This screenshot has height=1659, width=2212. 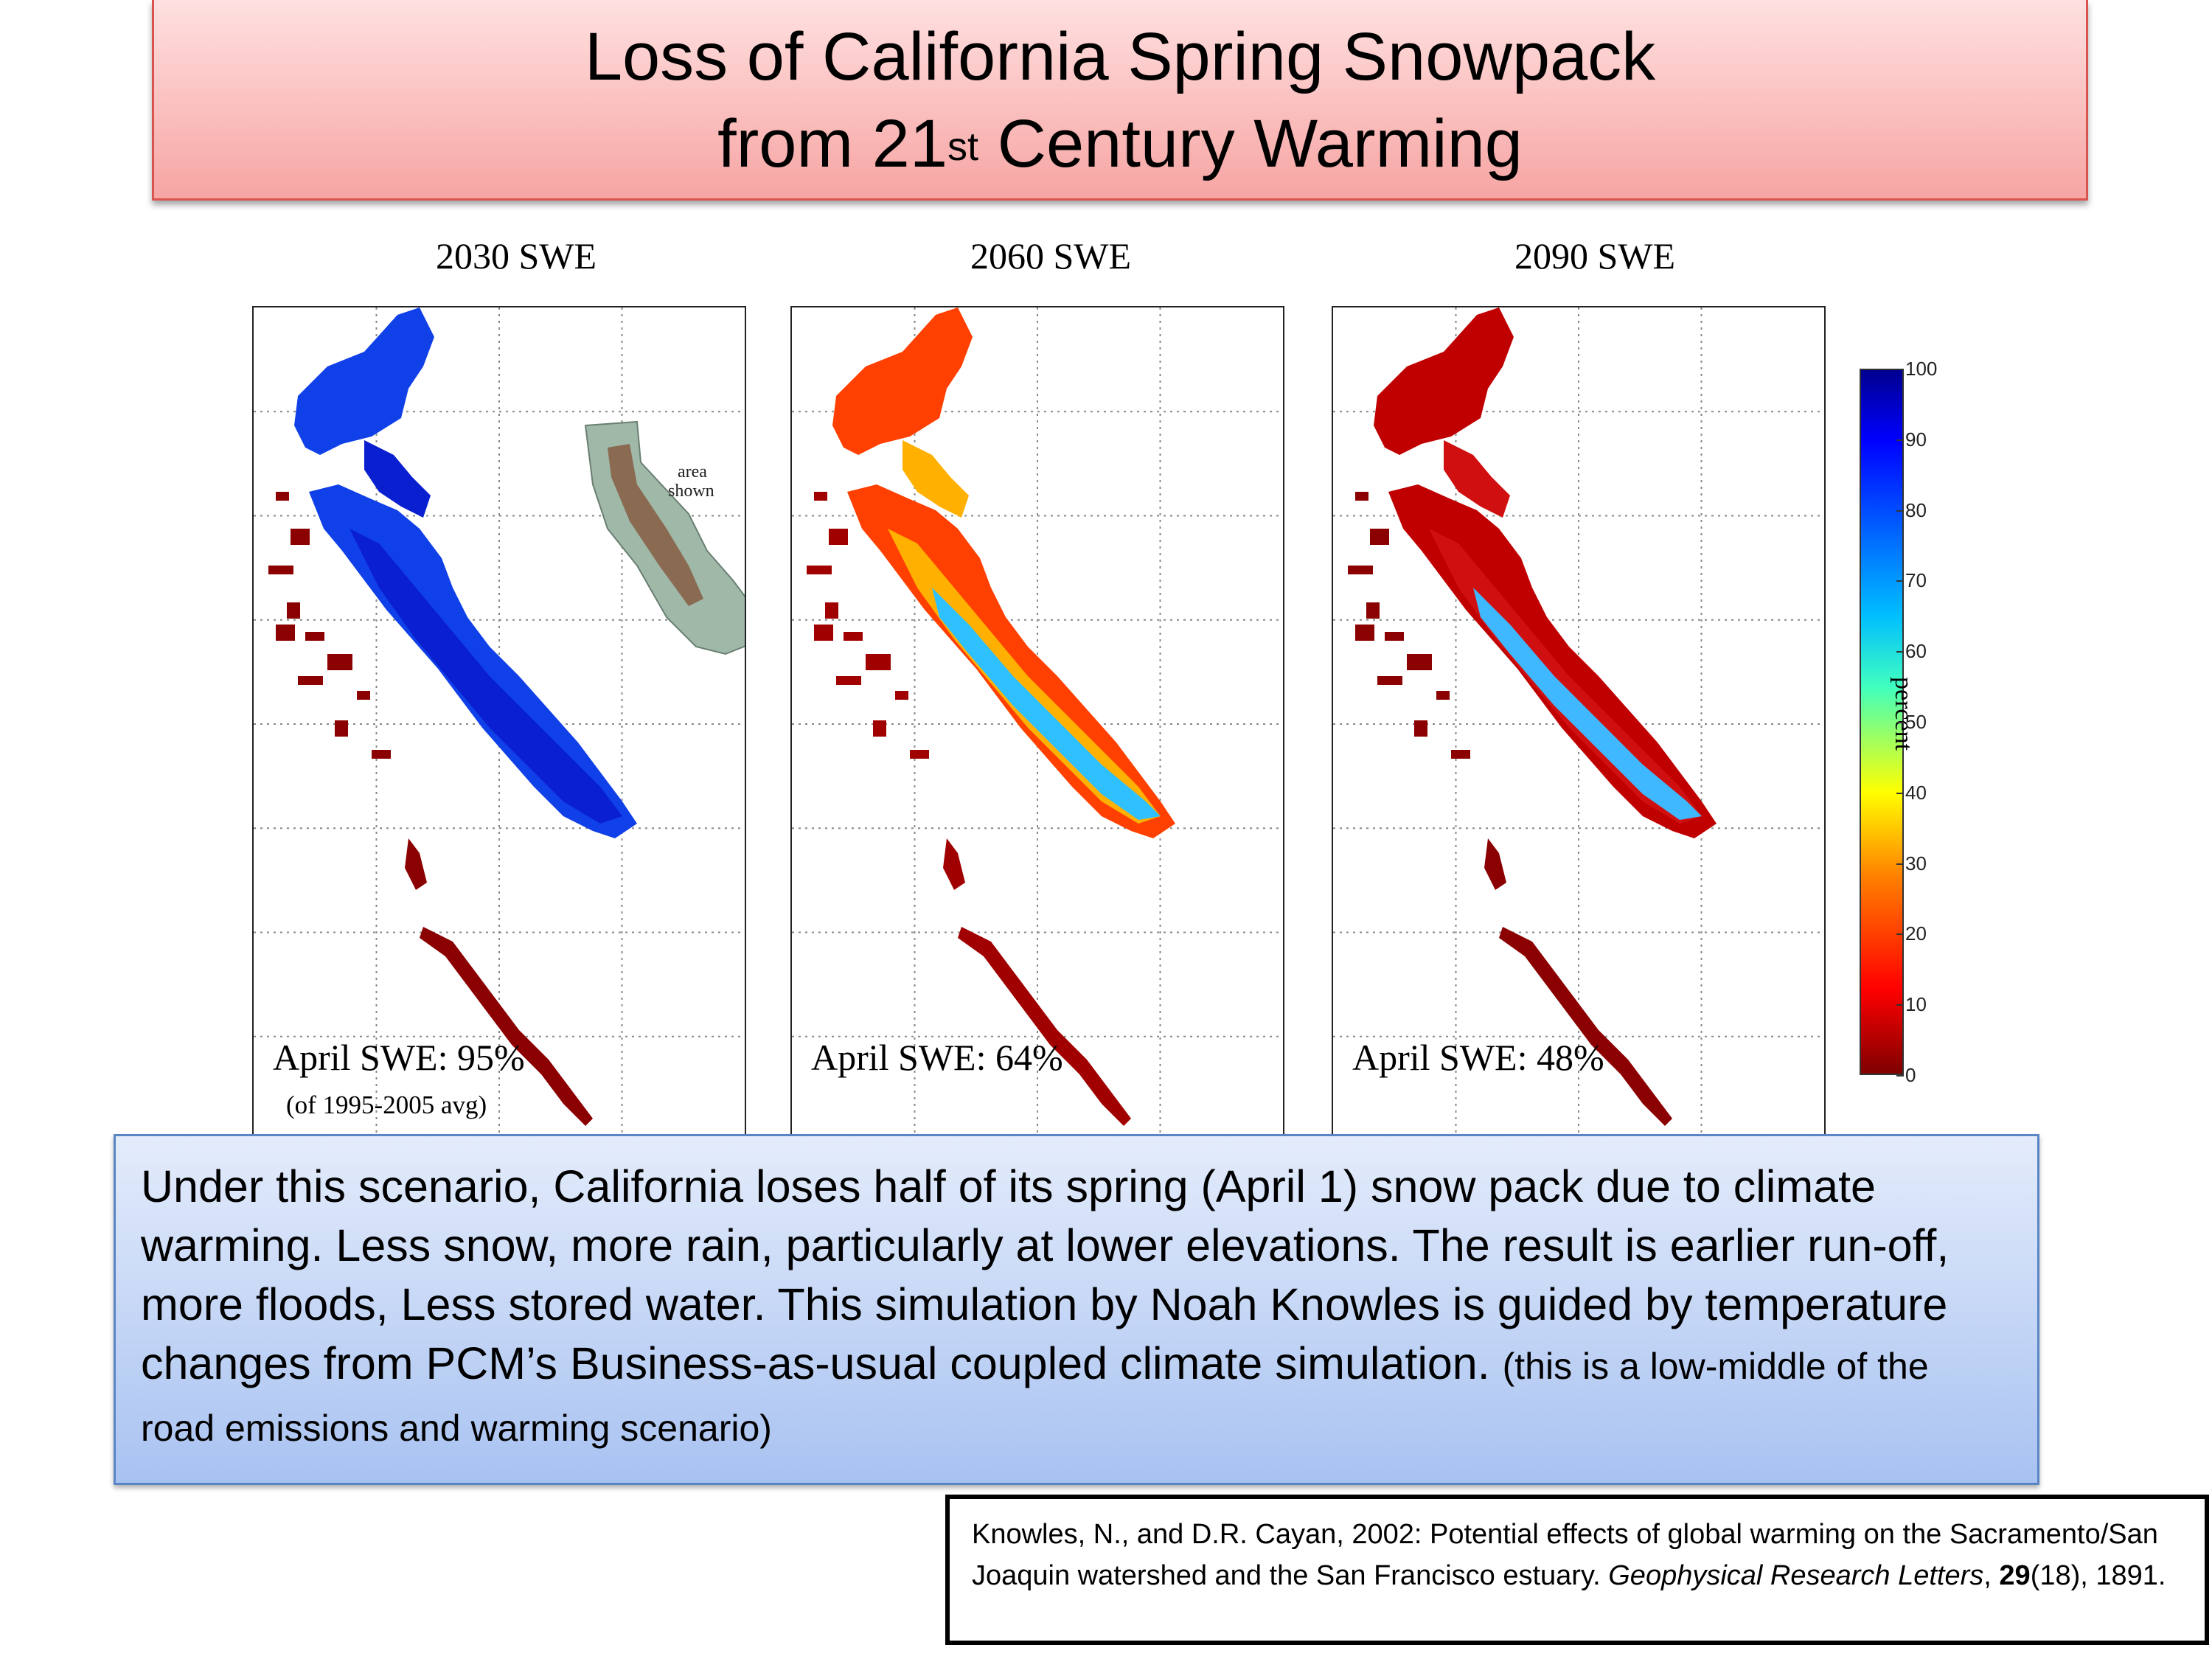 I want to click on colorbar-tick-label: 30, so click(x=1916, y=863).